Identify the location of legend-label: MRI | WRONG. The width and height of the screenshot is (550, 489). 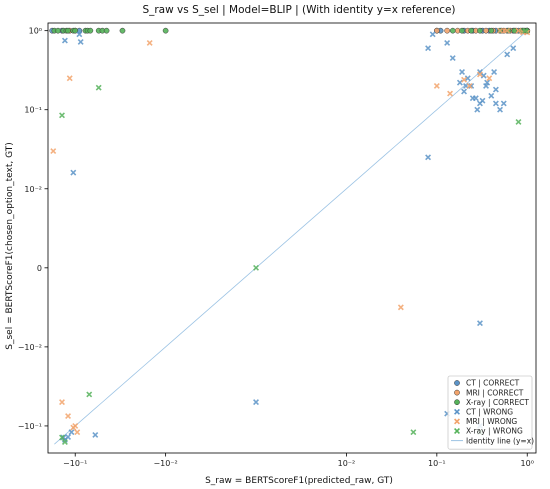
(491, 421).